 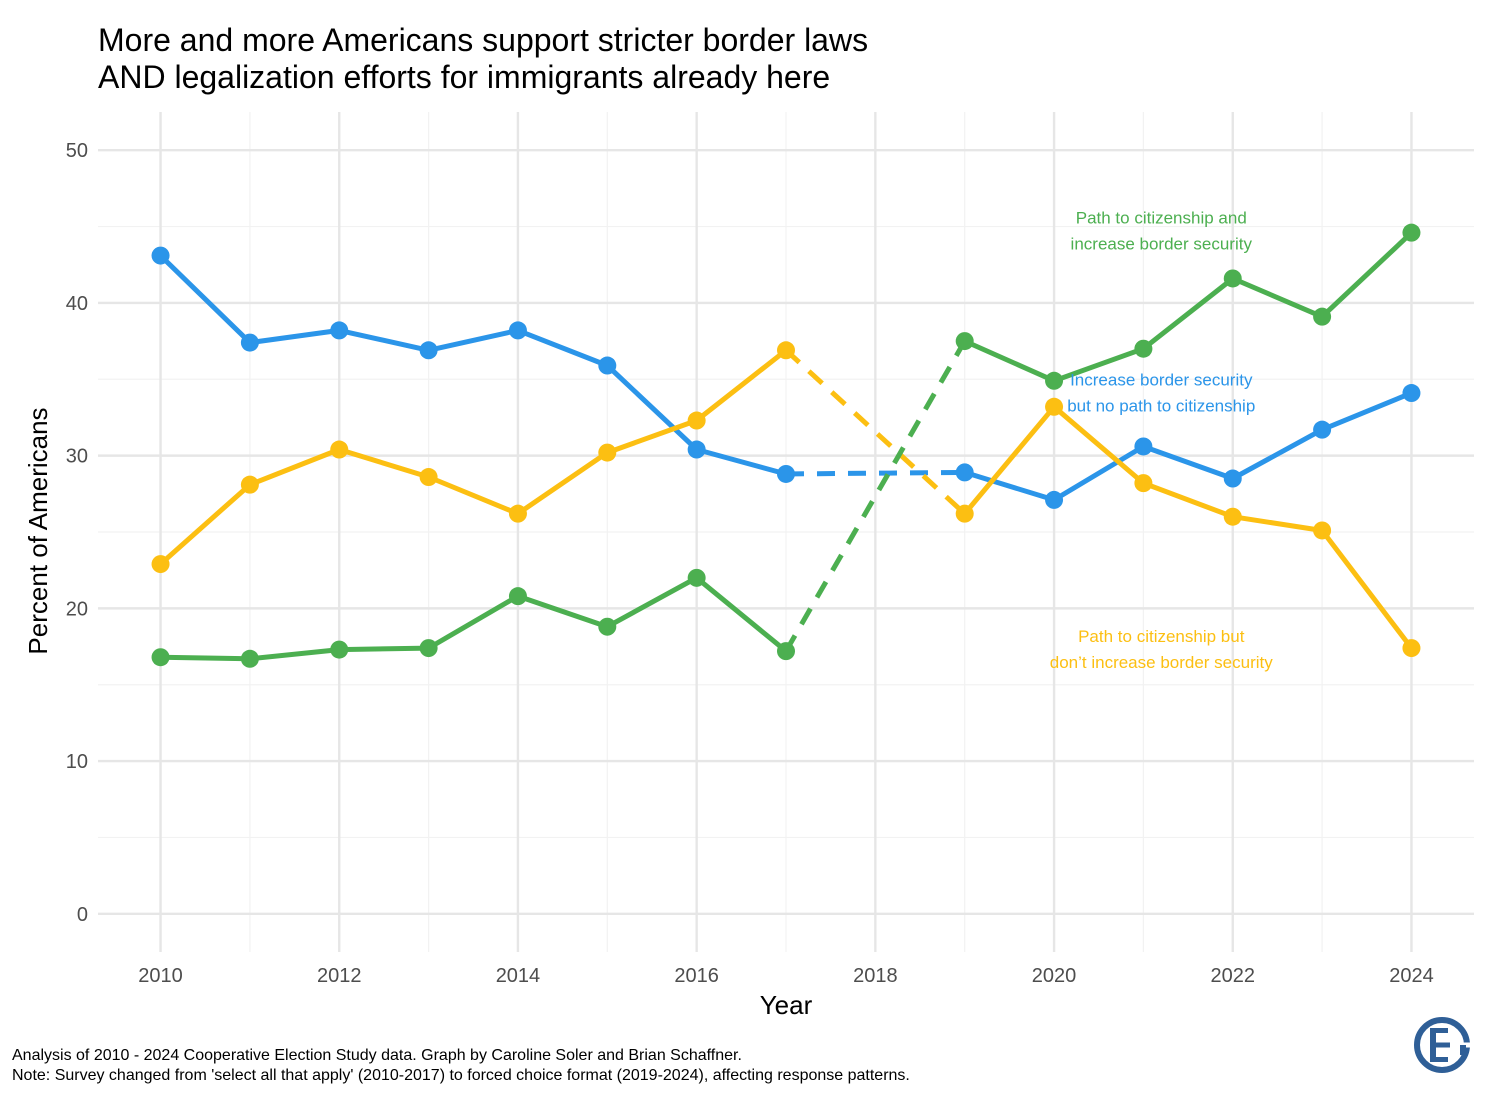 What do you see at coordinates (38, 530) in the screenshot?
I see `y-axis-title: Percent of Americans` at bounding box center [38, 530].